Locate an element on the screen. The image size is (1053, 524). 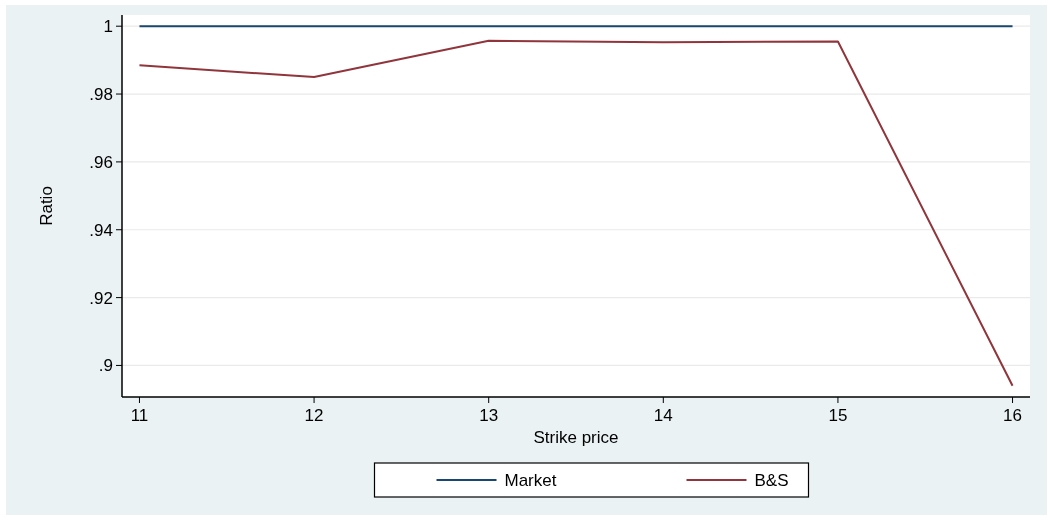
y-tick-label: 1 is located at coordinates (108, 27).